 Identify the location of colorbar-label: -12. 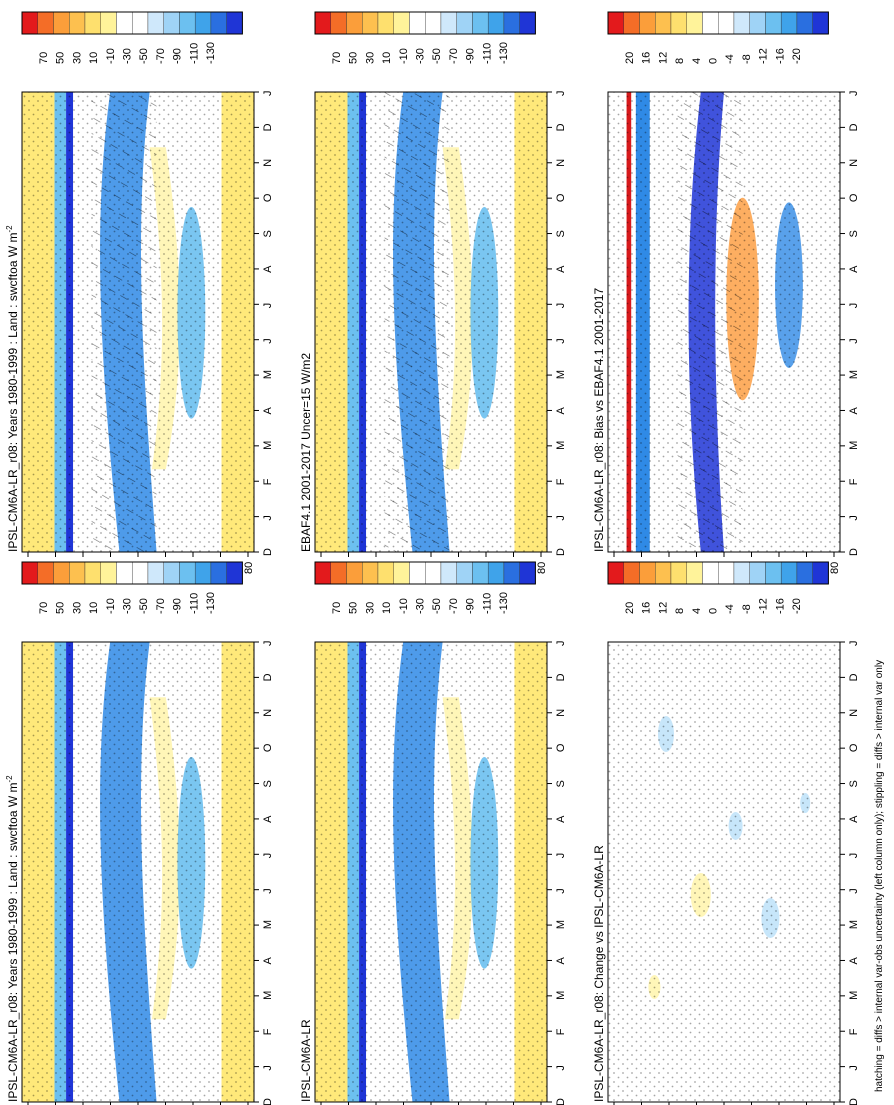
(764, 56).